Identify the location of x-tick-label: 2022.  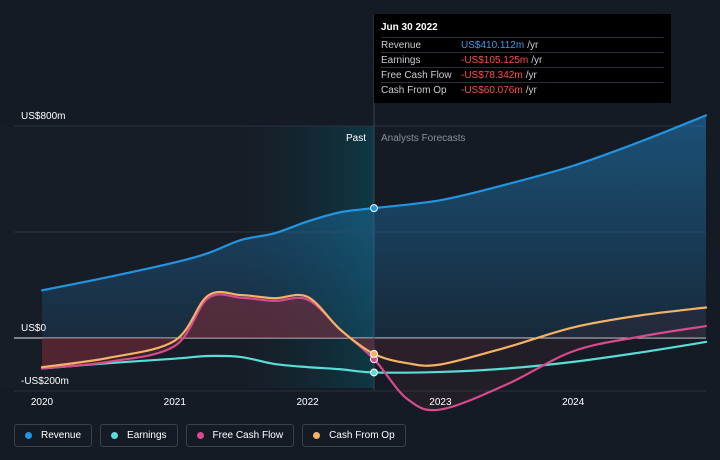
(307, 402).